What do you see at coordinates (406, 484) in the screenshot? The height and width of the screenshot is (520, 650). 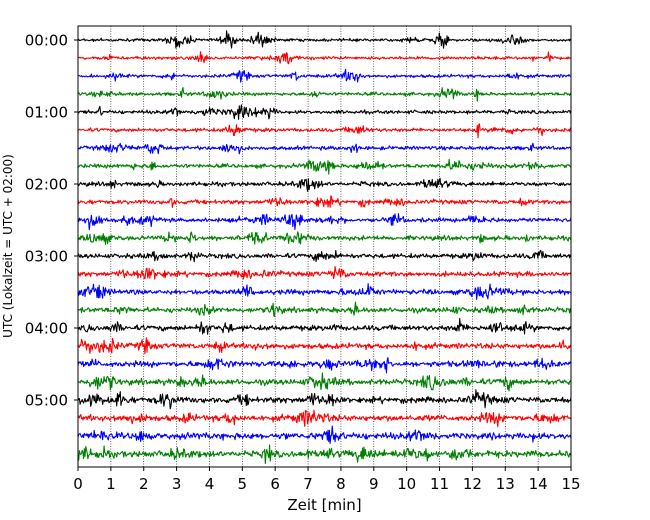 I see `x-tick-label-10: 10` at bounding box center [406, 484].